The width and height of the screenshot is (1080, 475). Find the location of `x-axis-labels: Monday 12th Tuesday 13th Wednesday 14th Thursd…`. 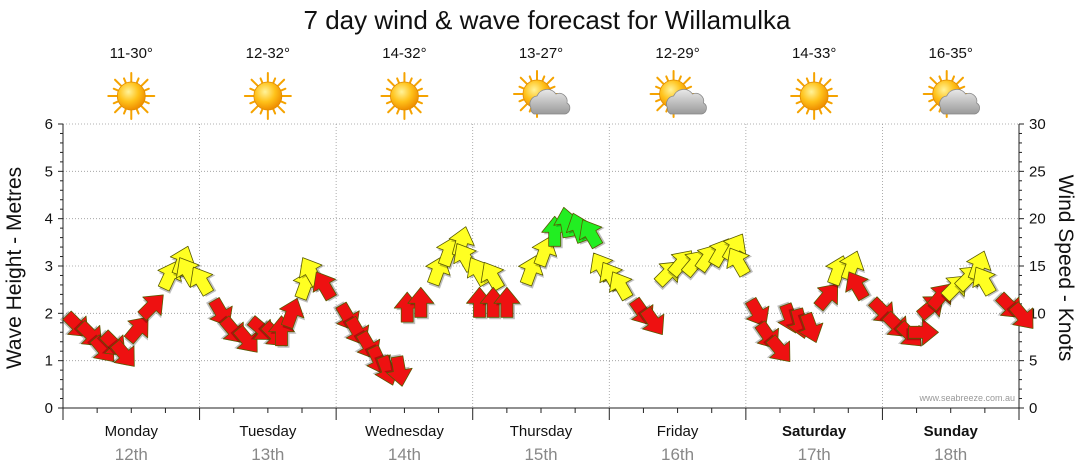

x-axis-labels: Monday 12th Tuesday 13th Wednesday 14th Thursd… is located at coordinates (542, 443).